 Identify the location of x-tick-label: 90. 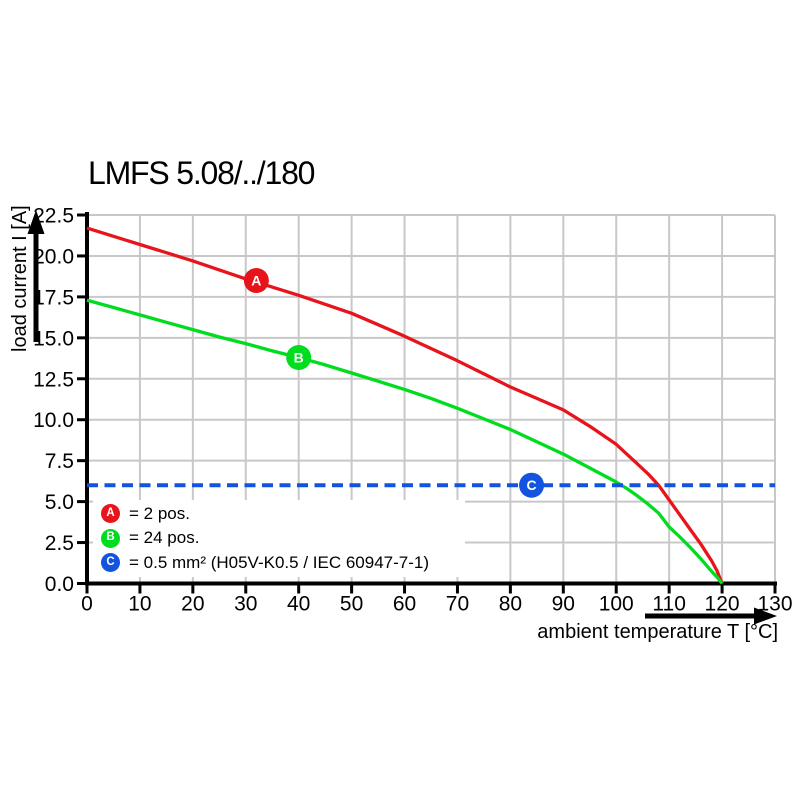
(563, 604).